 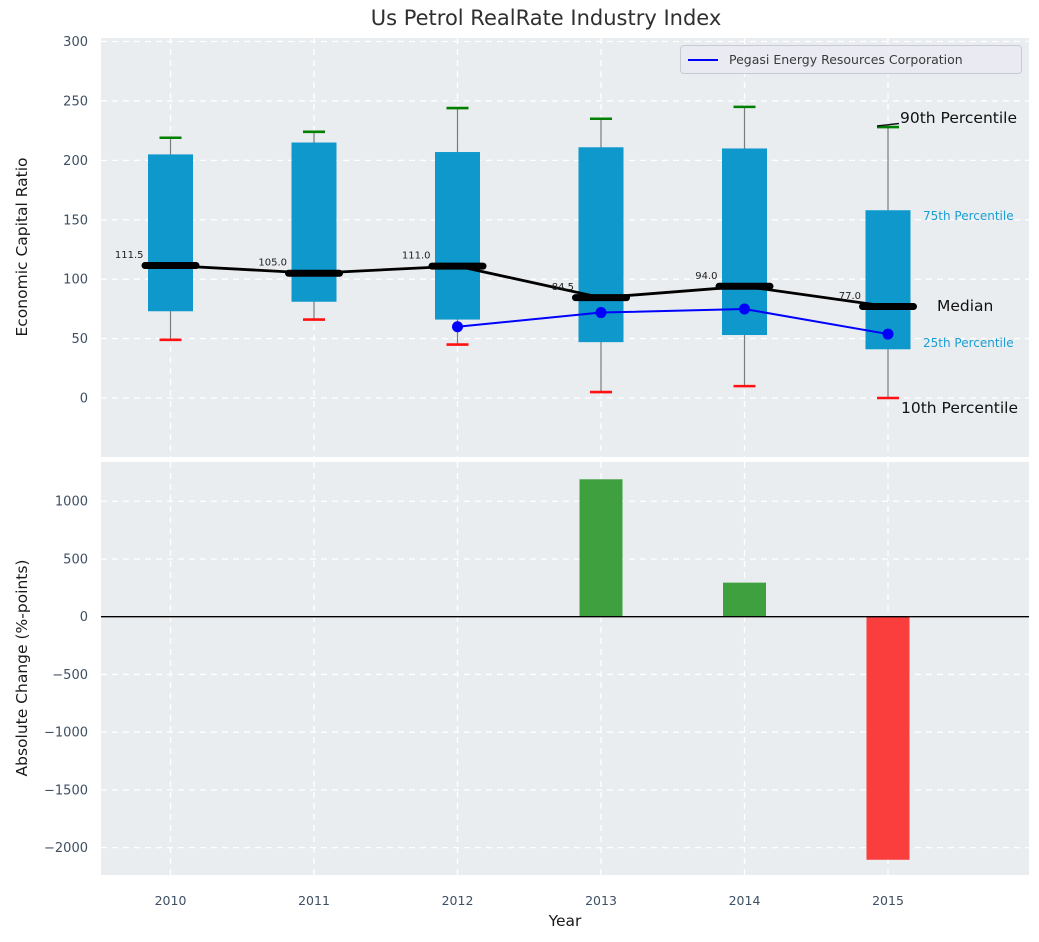 What do you see at coordinates (968, 343) in the screenshot?
I see `annotation-25th-percentile: 25th Percentile` at bounding box center [968, 343].